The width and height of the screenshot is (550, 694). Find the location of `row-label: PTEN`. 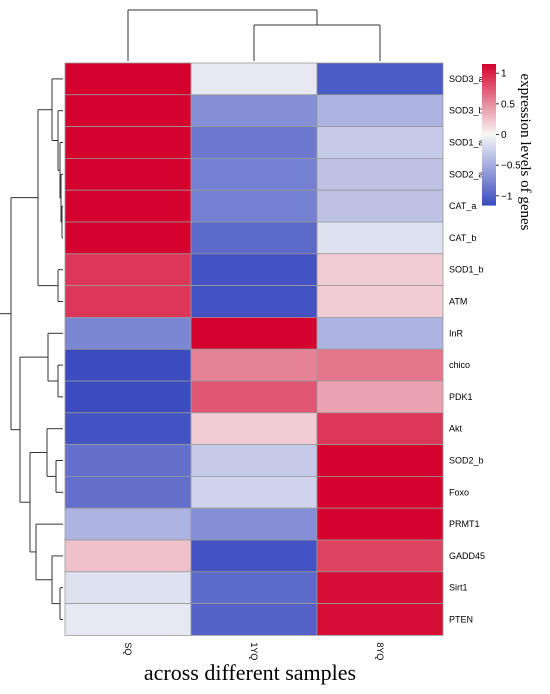

row-label: PTEN is located at coordinates (461, 620).